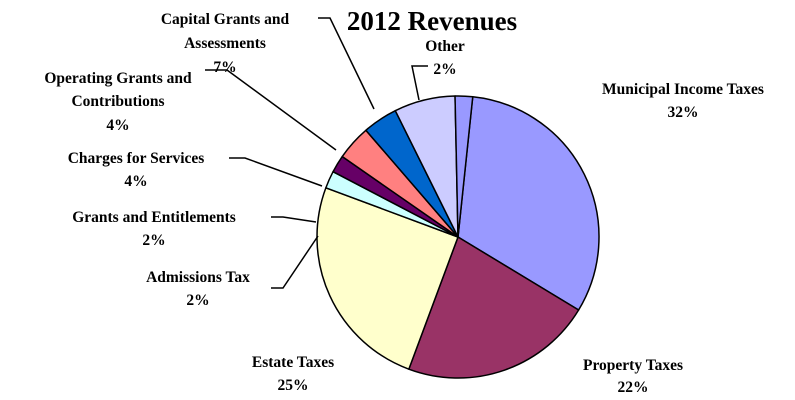 Image resolution: width=795 pixels, height=400 pixels. I want to click on chart-title: 2012 Revenues, so click(432, 21).